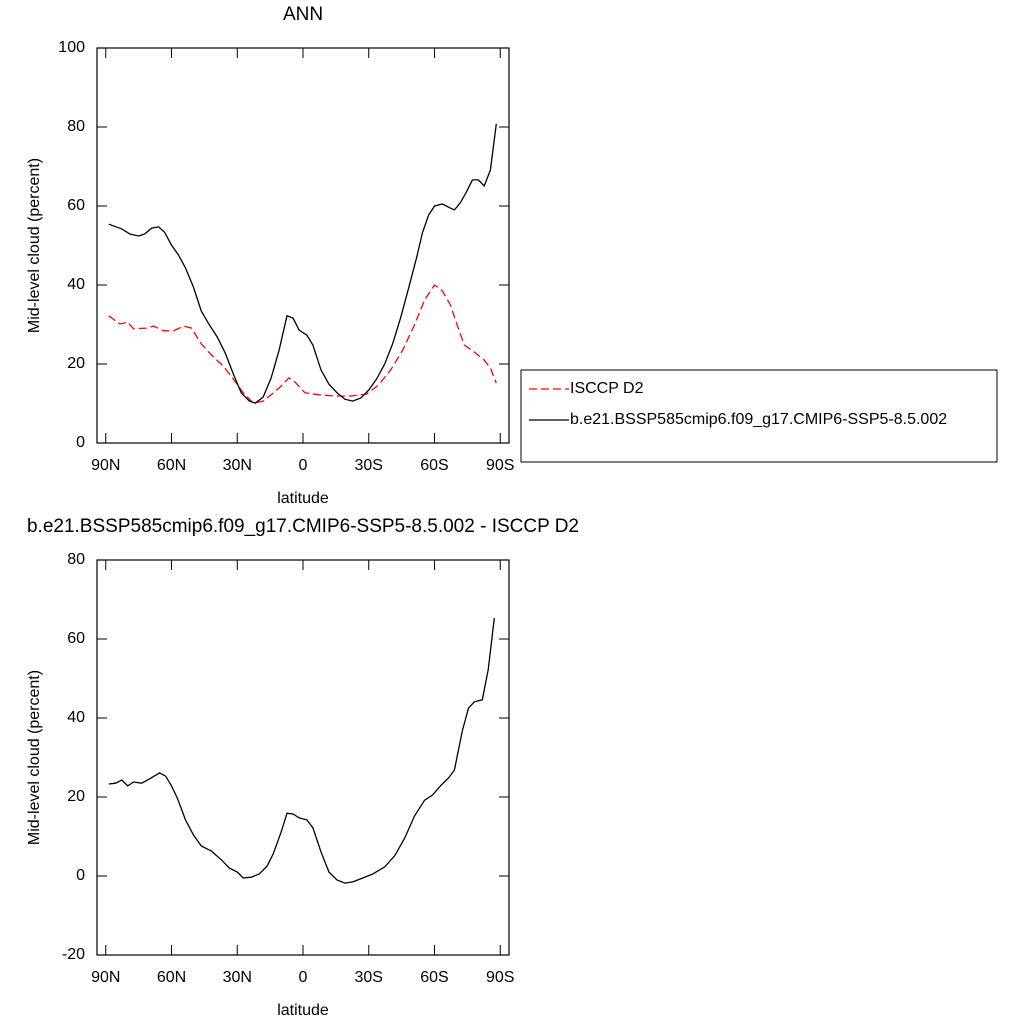 The width and height of the screenshot is (1024, 1024). I want to click on y-tick-label: 100, so click(71, 47).